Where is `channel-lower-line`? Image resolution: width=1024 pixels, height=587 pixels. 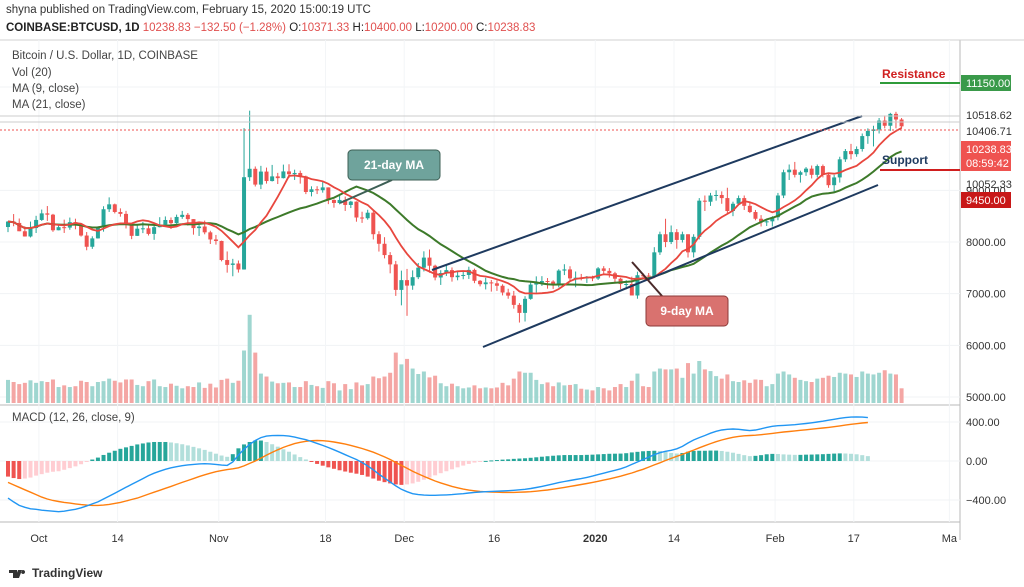
channel-lower-line is located at coordinates (680, 266).